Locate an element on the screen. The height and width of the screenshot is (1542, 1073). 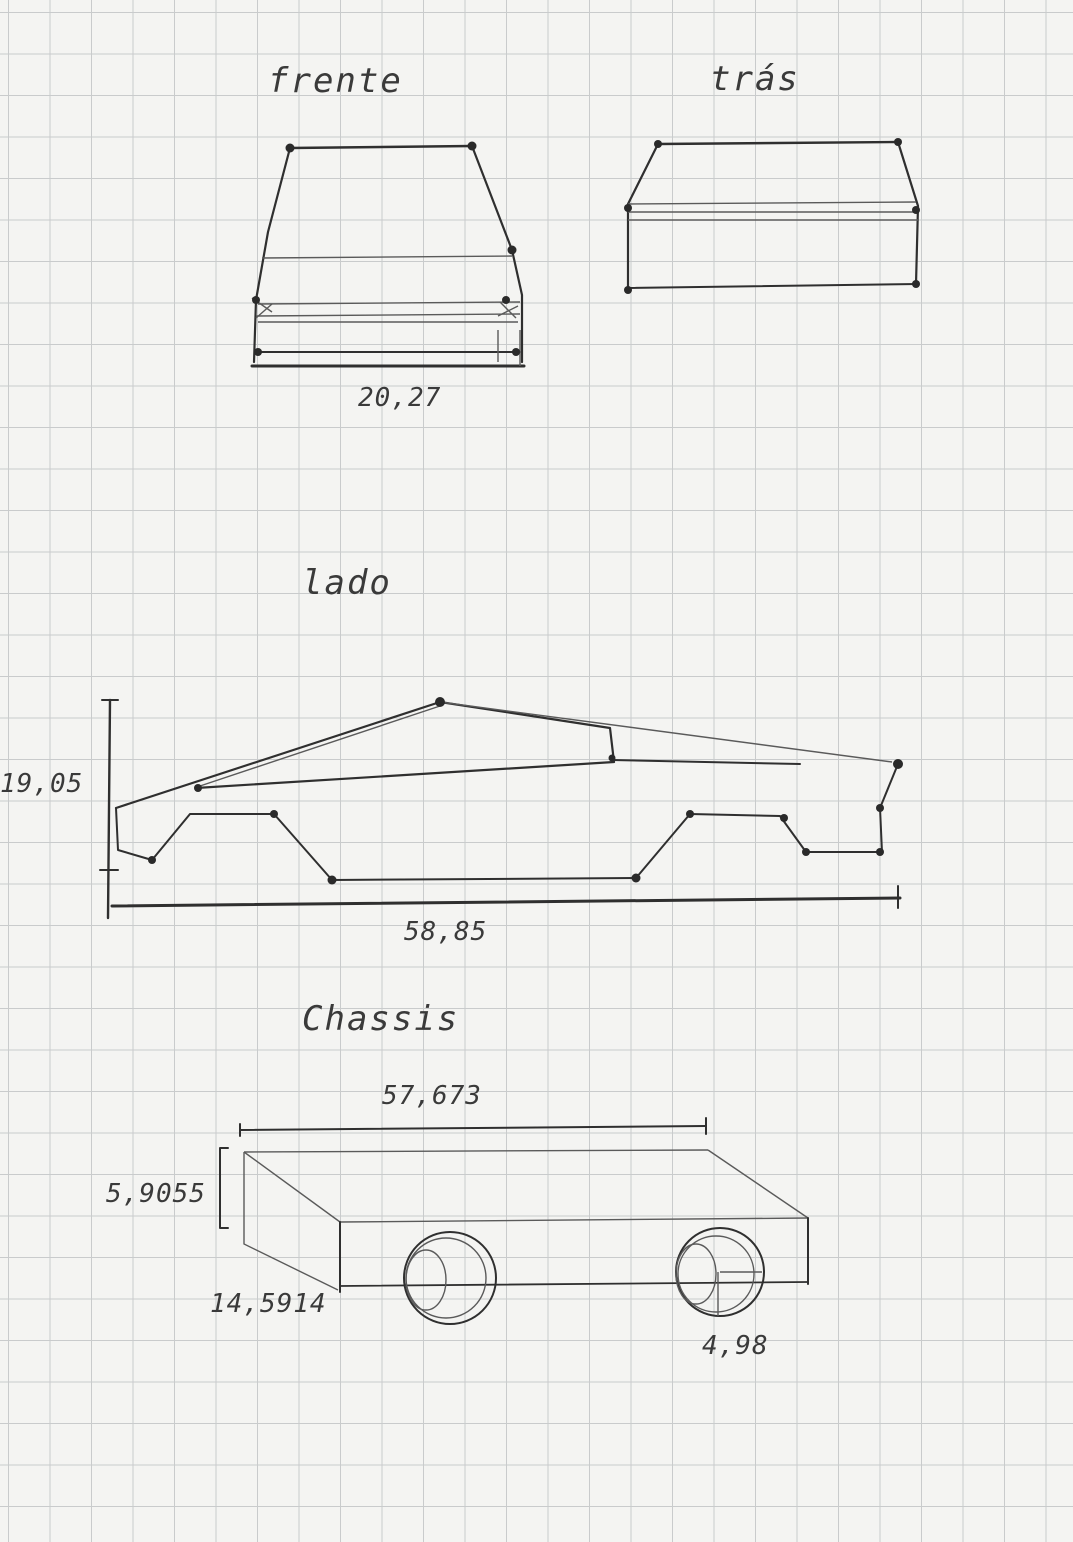
front-view-label: frente is located at coordinates (335, 81).